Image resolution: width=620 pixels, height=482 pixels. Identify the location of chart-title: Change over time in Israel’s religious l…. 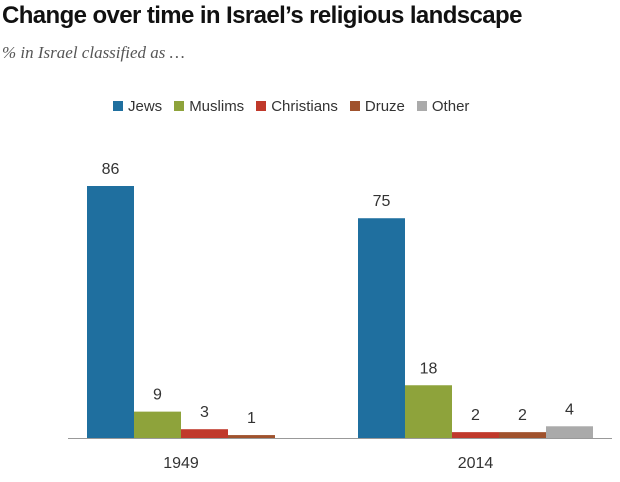
(262, 15).